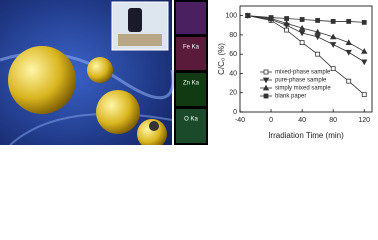  Describe the element at coordinates (191, 72) in the screenshot. I see `eds-maps` at that location.